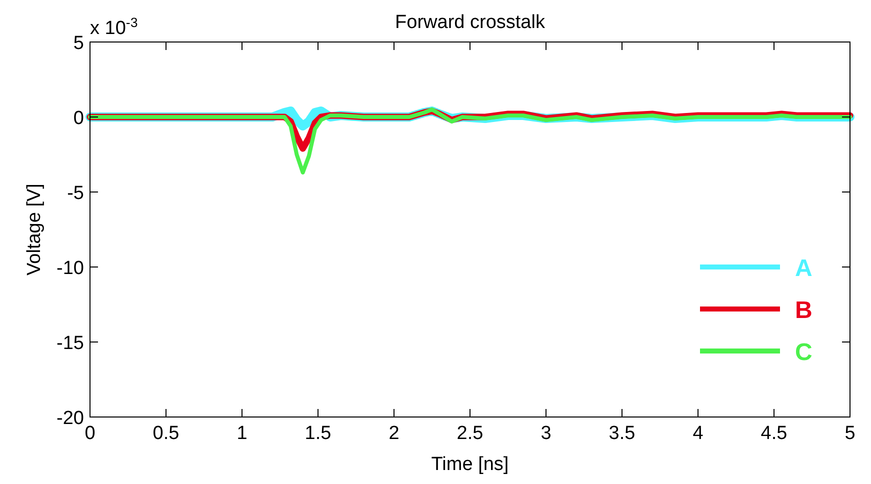  Describe the element at coordinates (78, 43) in the screenshot. I see `y-tick-label: 5` at that location.